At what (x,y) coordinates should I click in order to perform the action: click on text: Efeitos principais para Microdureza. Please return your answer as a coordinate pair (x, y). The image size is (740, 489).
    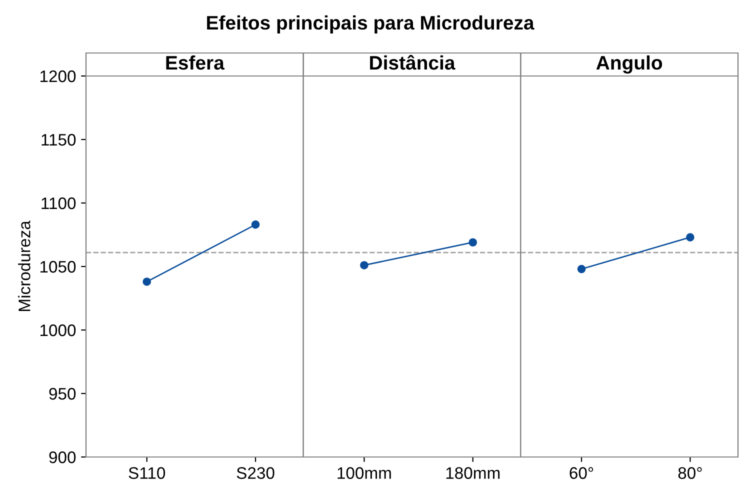
    Looking at the image, I should click on (370, 24).